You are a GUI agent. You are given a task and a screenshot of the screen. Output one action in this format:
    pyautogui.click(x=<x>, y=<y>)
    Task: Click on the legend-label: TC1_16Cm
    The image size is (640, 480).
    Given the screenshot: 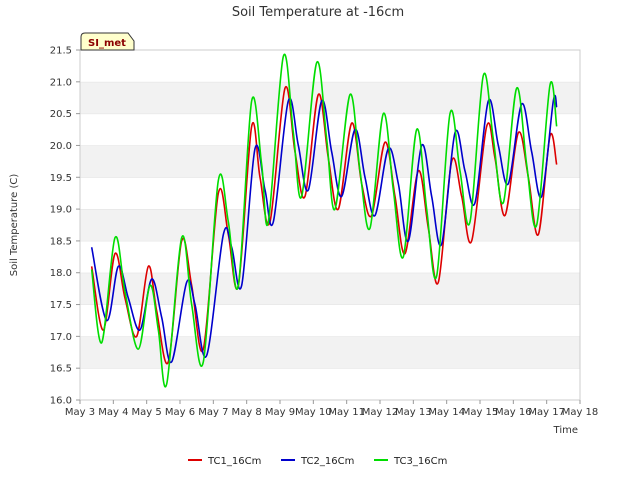 What is the action you would take?
    pyautogui.click(x=234, y=461)
    